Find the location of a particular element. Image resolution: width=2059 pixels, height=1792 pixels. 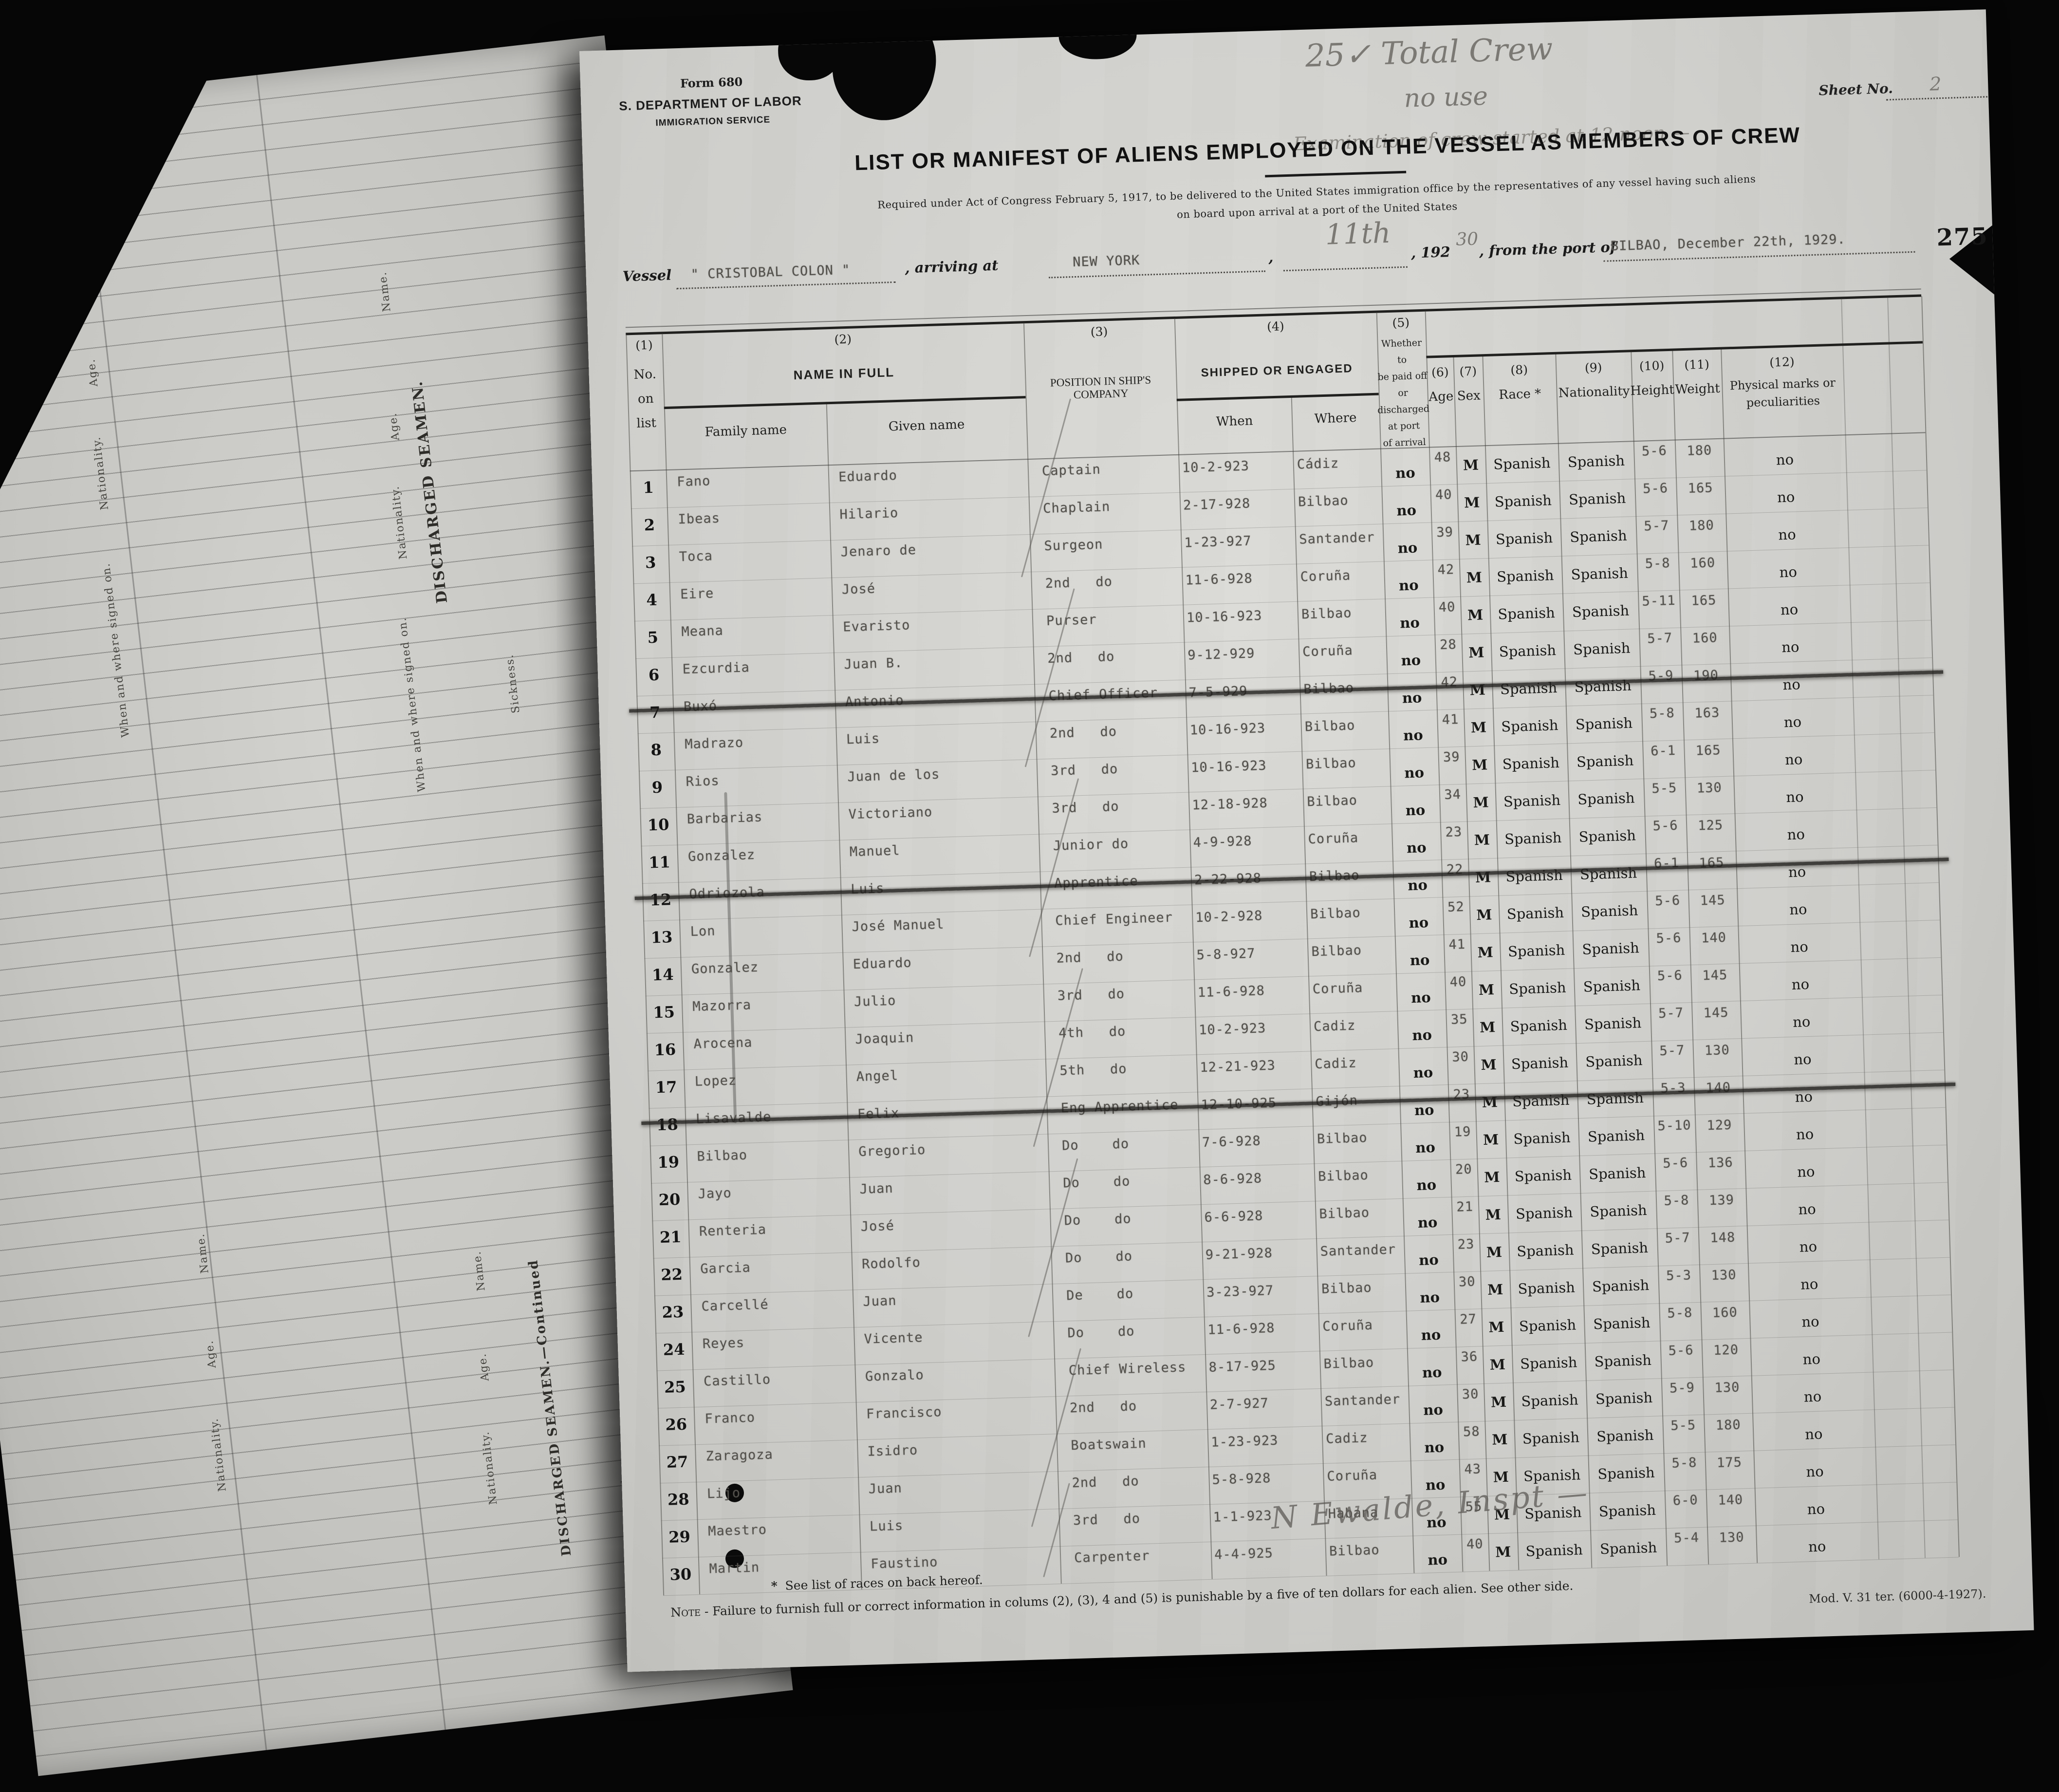

cell-weight: 130 is located at coordinates (1727, 1388).